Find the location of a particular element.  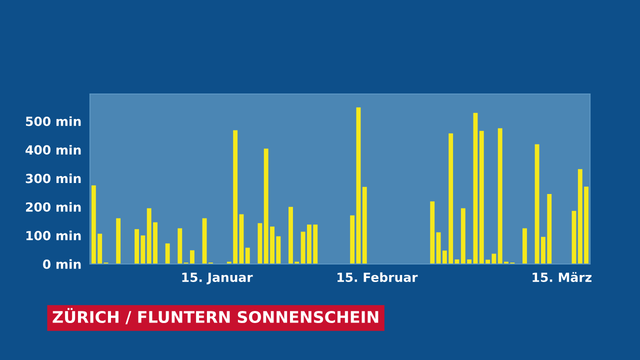

text: ZÜRICH / FLUNTERN SONNENSCHEIN is located at coordinates (215, 316).